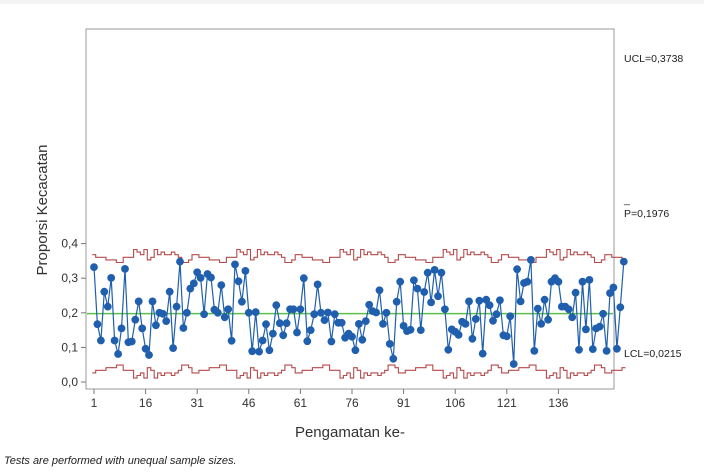 This screenshot has width=704, height=475. I want to click on x-axis: 1 16 31 46 61 76 91 106 121 136, so click(330, 399).